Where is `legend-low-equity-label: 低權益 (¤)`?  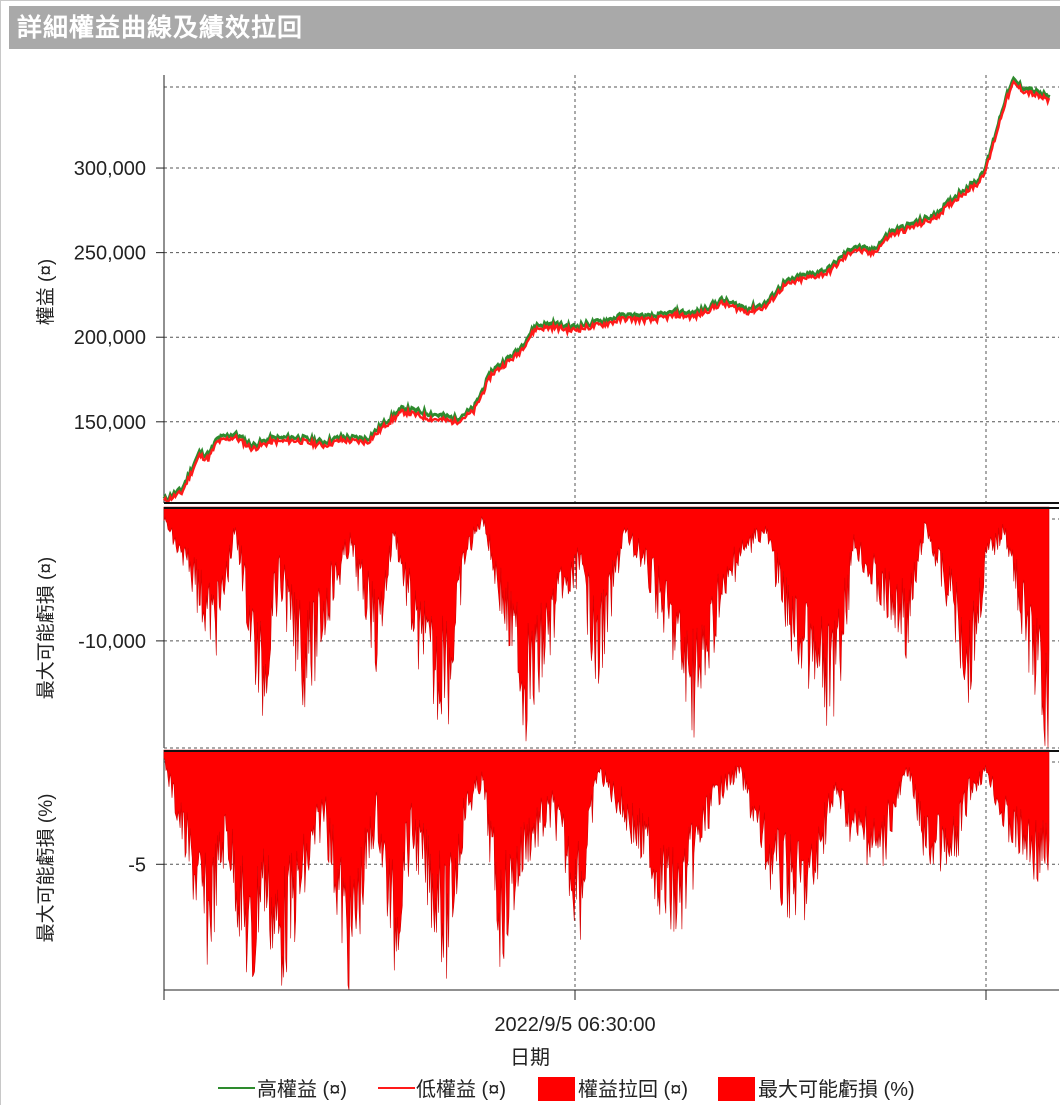 legend-low-equity-label: 低權益 (¤) is located at coordinates (461, 1089).